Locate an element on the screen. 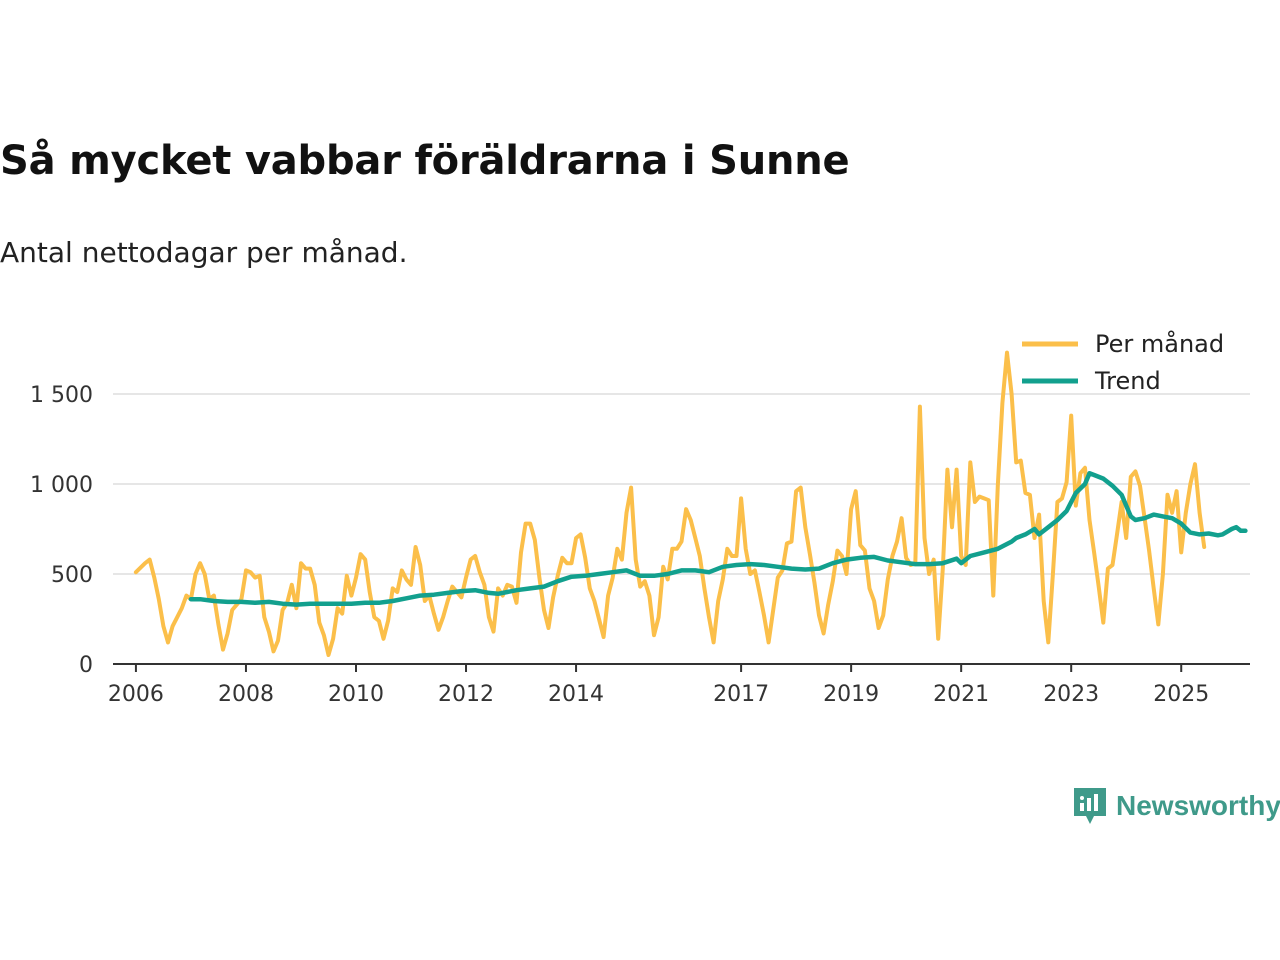  y-tick-label: 1 000 is located at coordinates (61, 485).